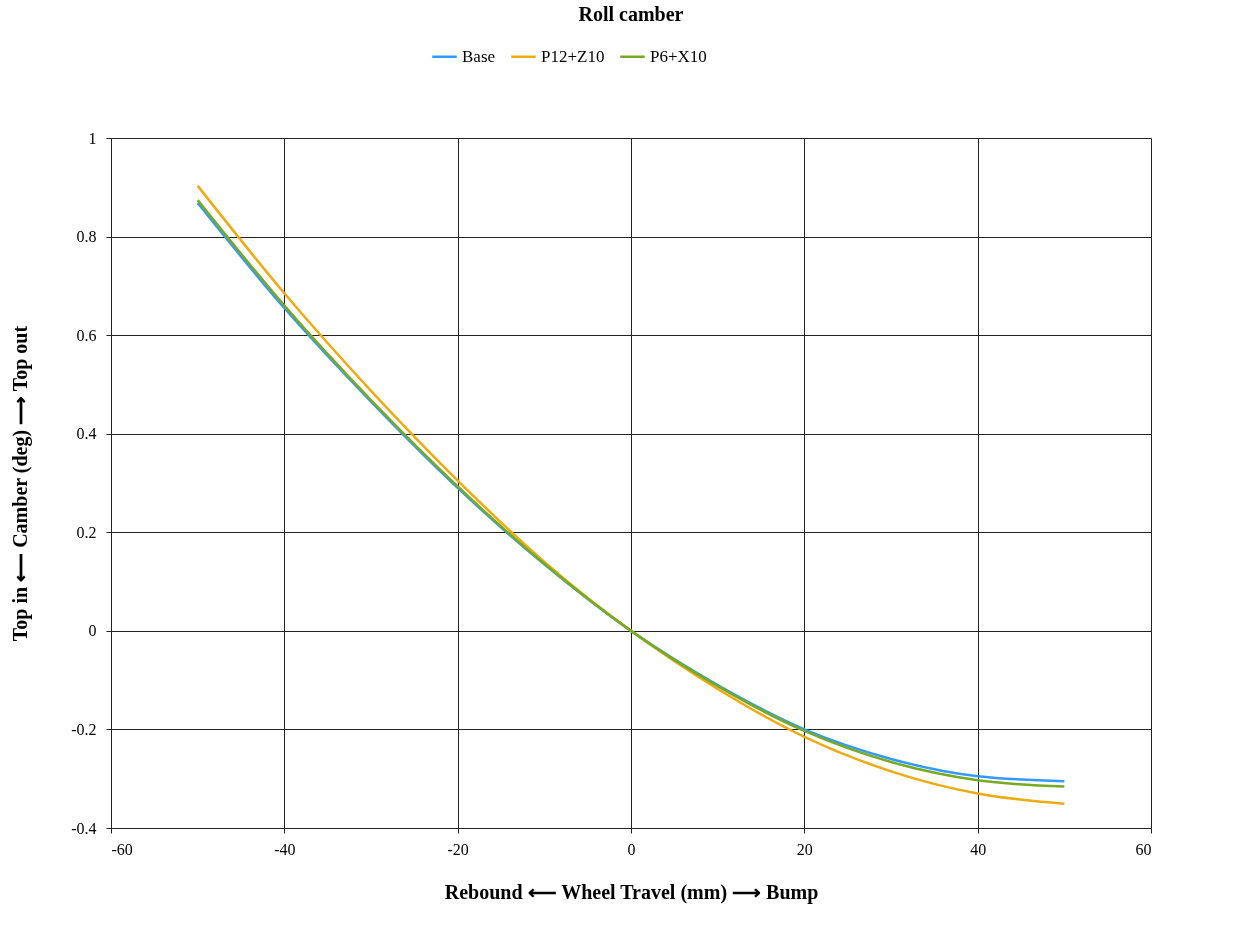 This screenshot has width=1240, height=944. What do you see at coordinates (285, 849) in the screenshot?
I see `x-tick-label: -40` at bounding box center [285, 849].